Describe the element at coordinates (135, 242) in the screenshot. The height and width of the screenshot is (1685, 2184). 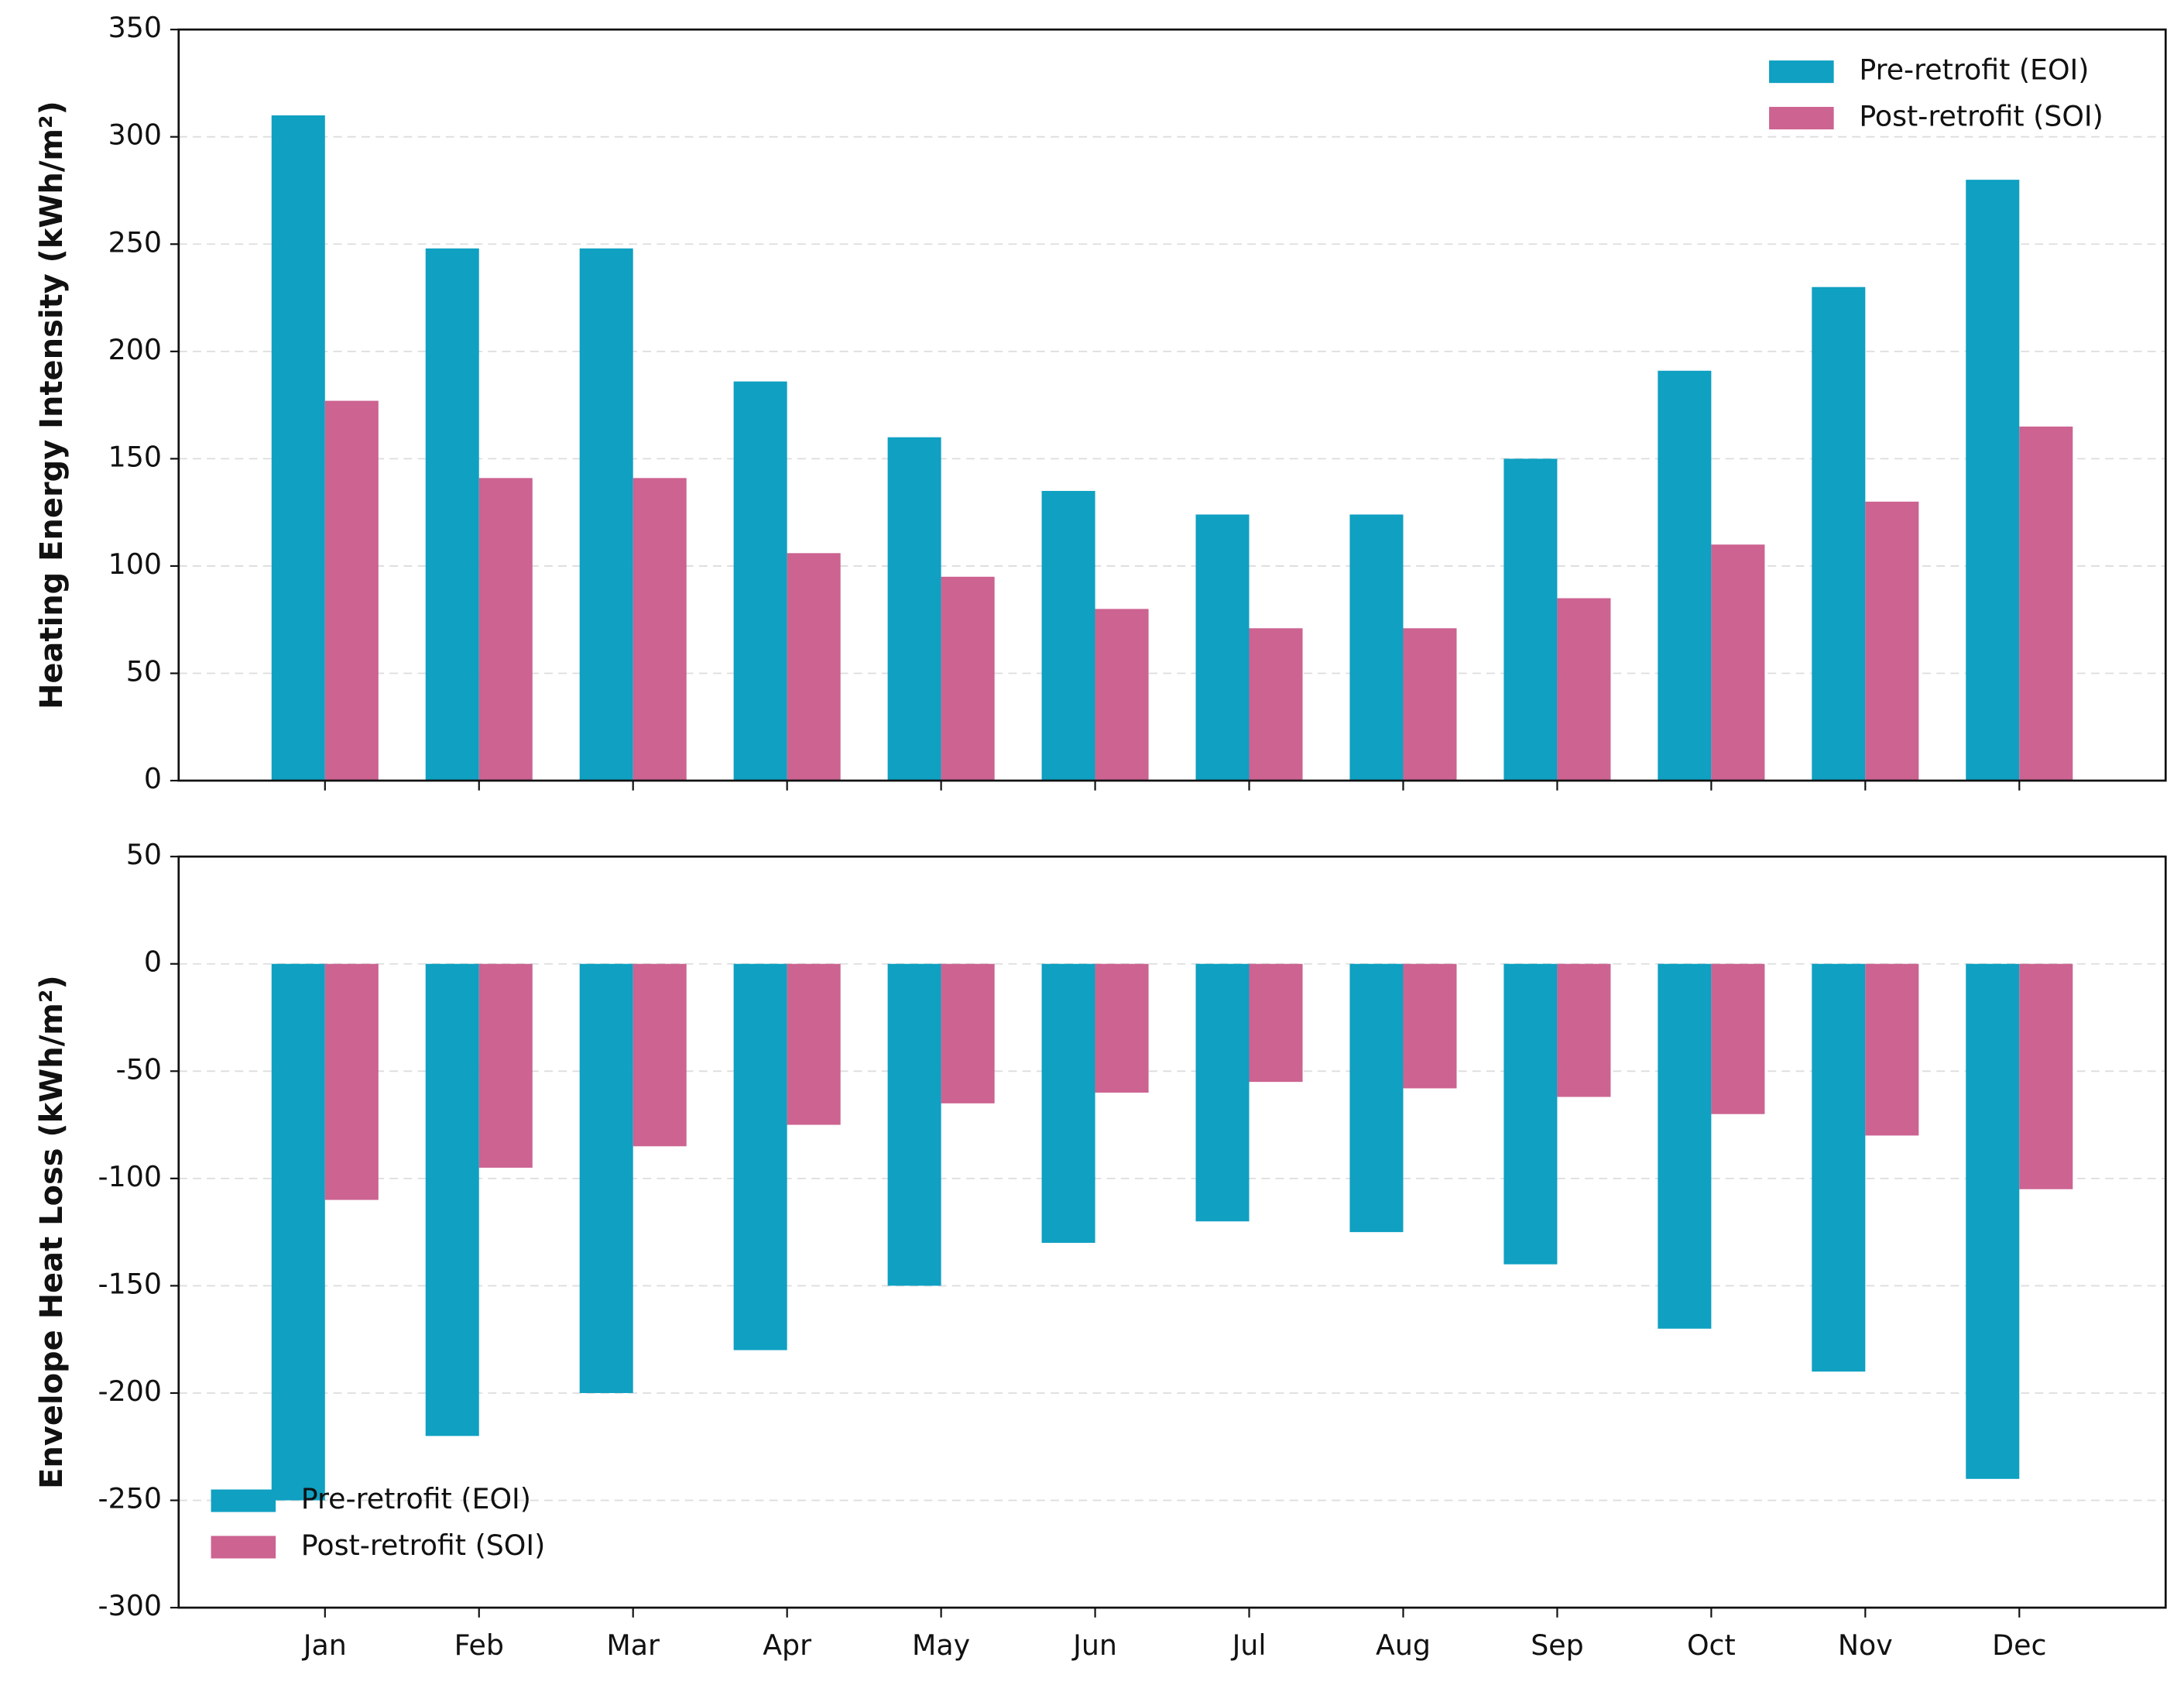
I see `y-tick-label: 250` at that location.